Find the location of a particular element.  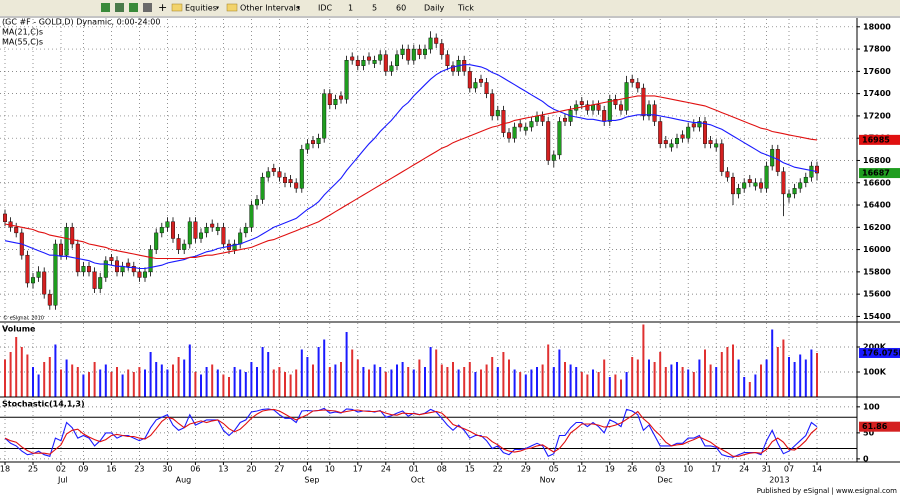

toolbar-item: Daily is located at coordinates (434, 8).